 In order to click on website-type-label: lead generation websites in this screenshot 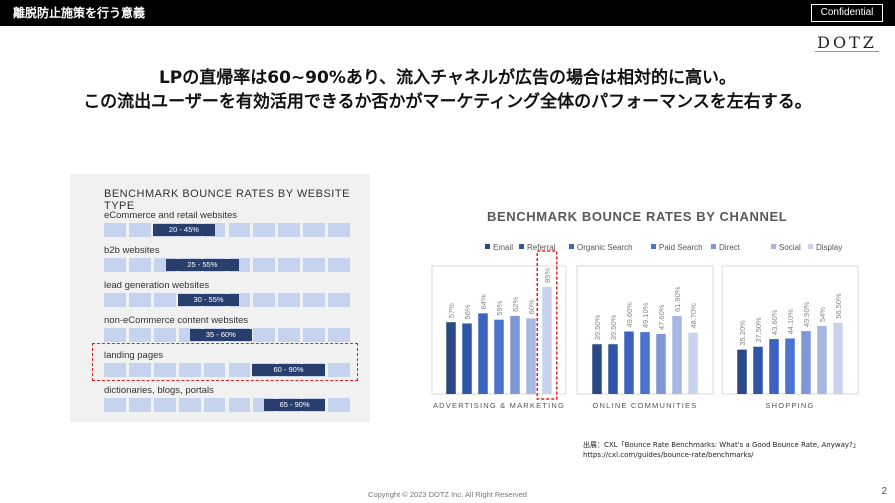, I will do `click(157, 285)`.